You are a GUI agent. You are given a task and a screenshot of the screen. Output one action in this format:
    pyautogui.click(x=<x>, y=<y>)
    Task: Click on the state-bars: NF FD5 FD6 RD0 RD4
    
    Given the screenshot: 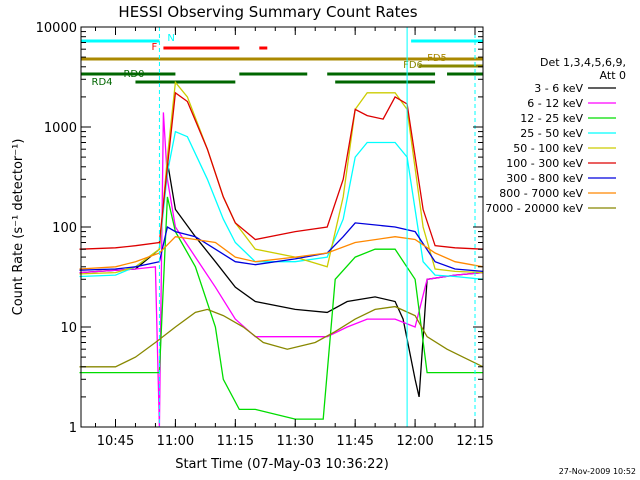 What is the action you would take?
    pyautogui.click(x=282, y=60)
    